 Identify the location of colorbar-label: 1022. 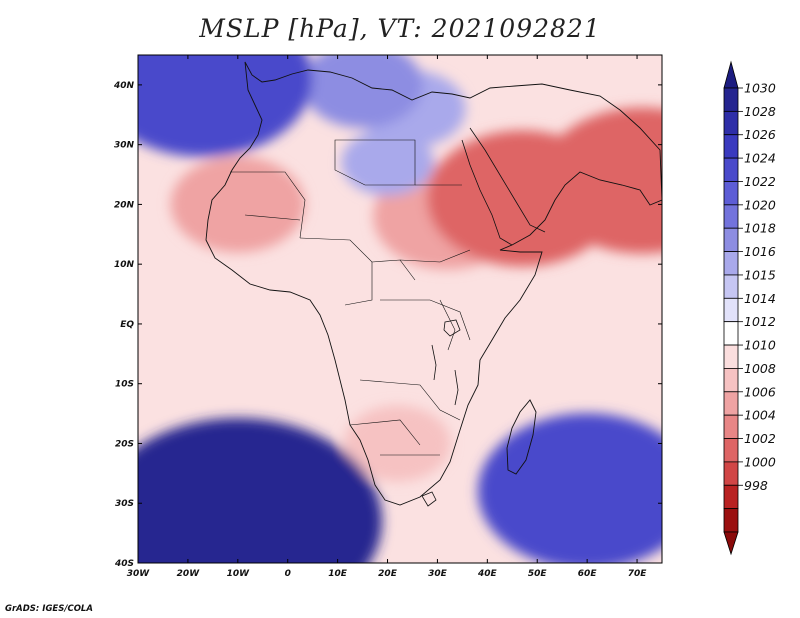
(760, 181).